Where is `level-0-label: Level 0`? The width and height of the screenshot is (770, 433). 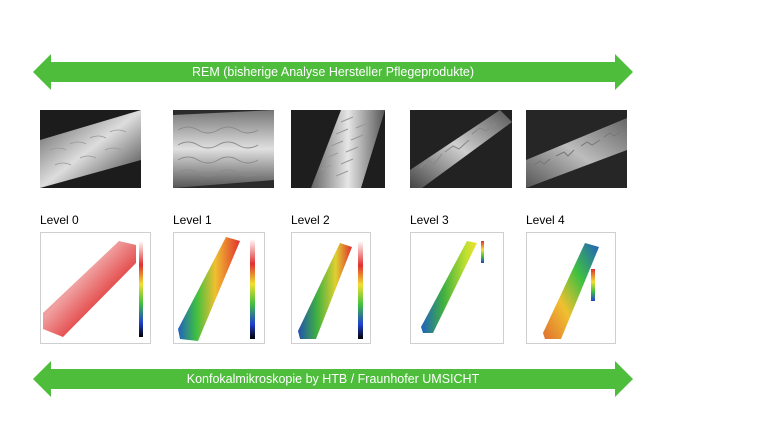
level-0-label: Level 0 is located at coordinates (59, 220).